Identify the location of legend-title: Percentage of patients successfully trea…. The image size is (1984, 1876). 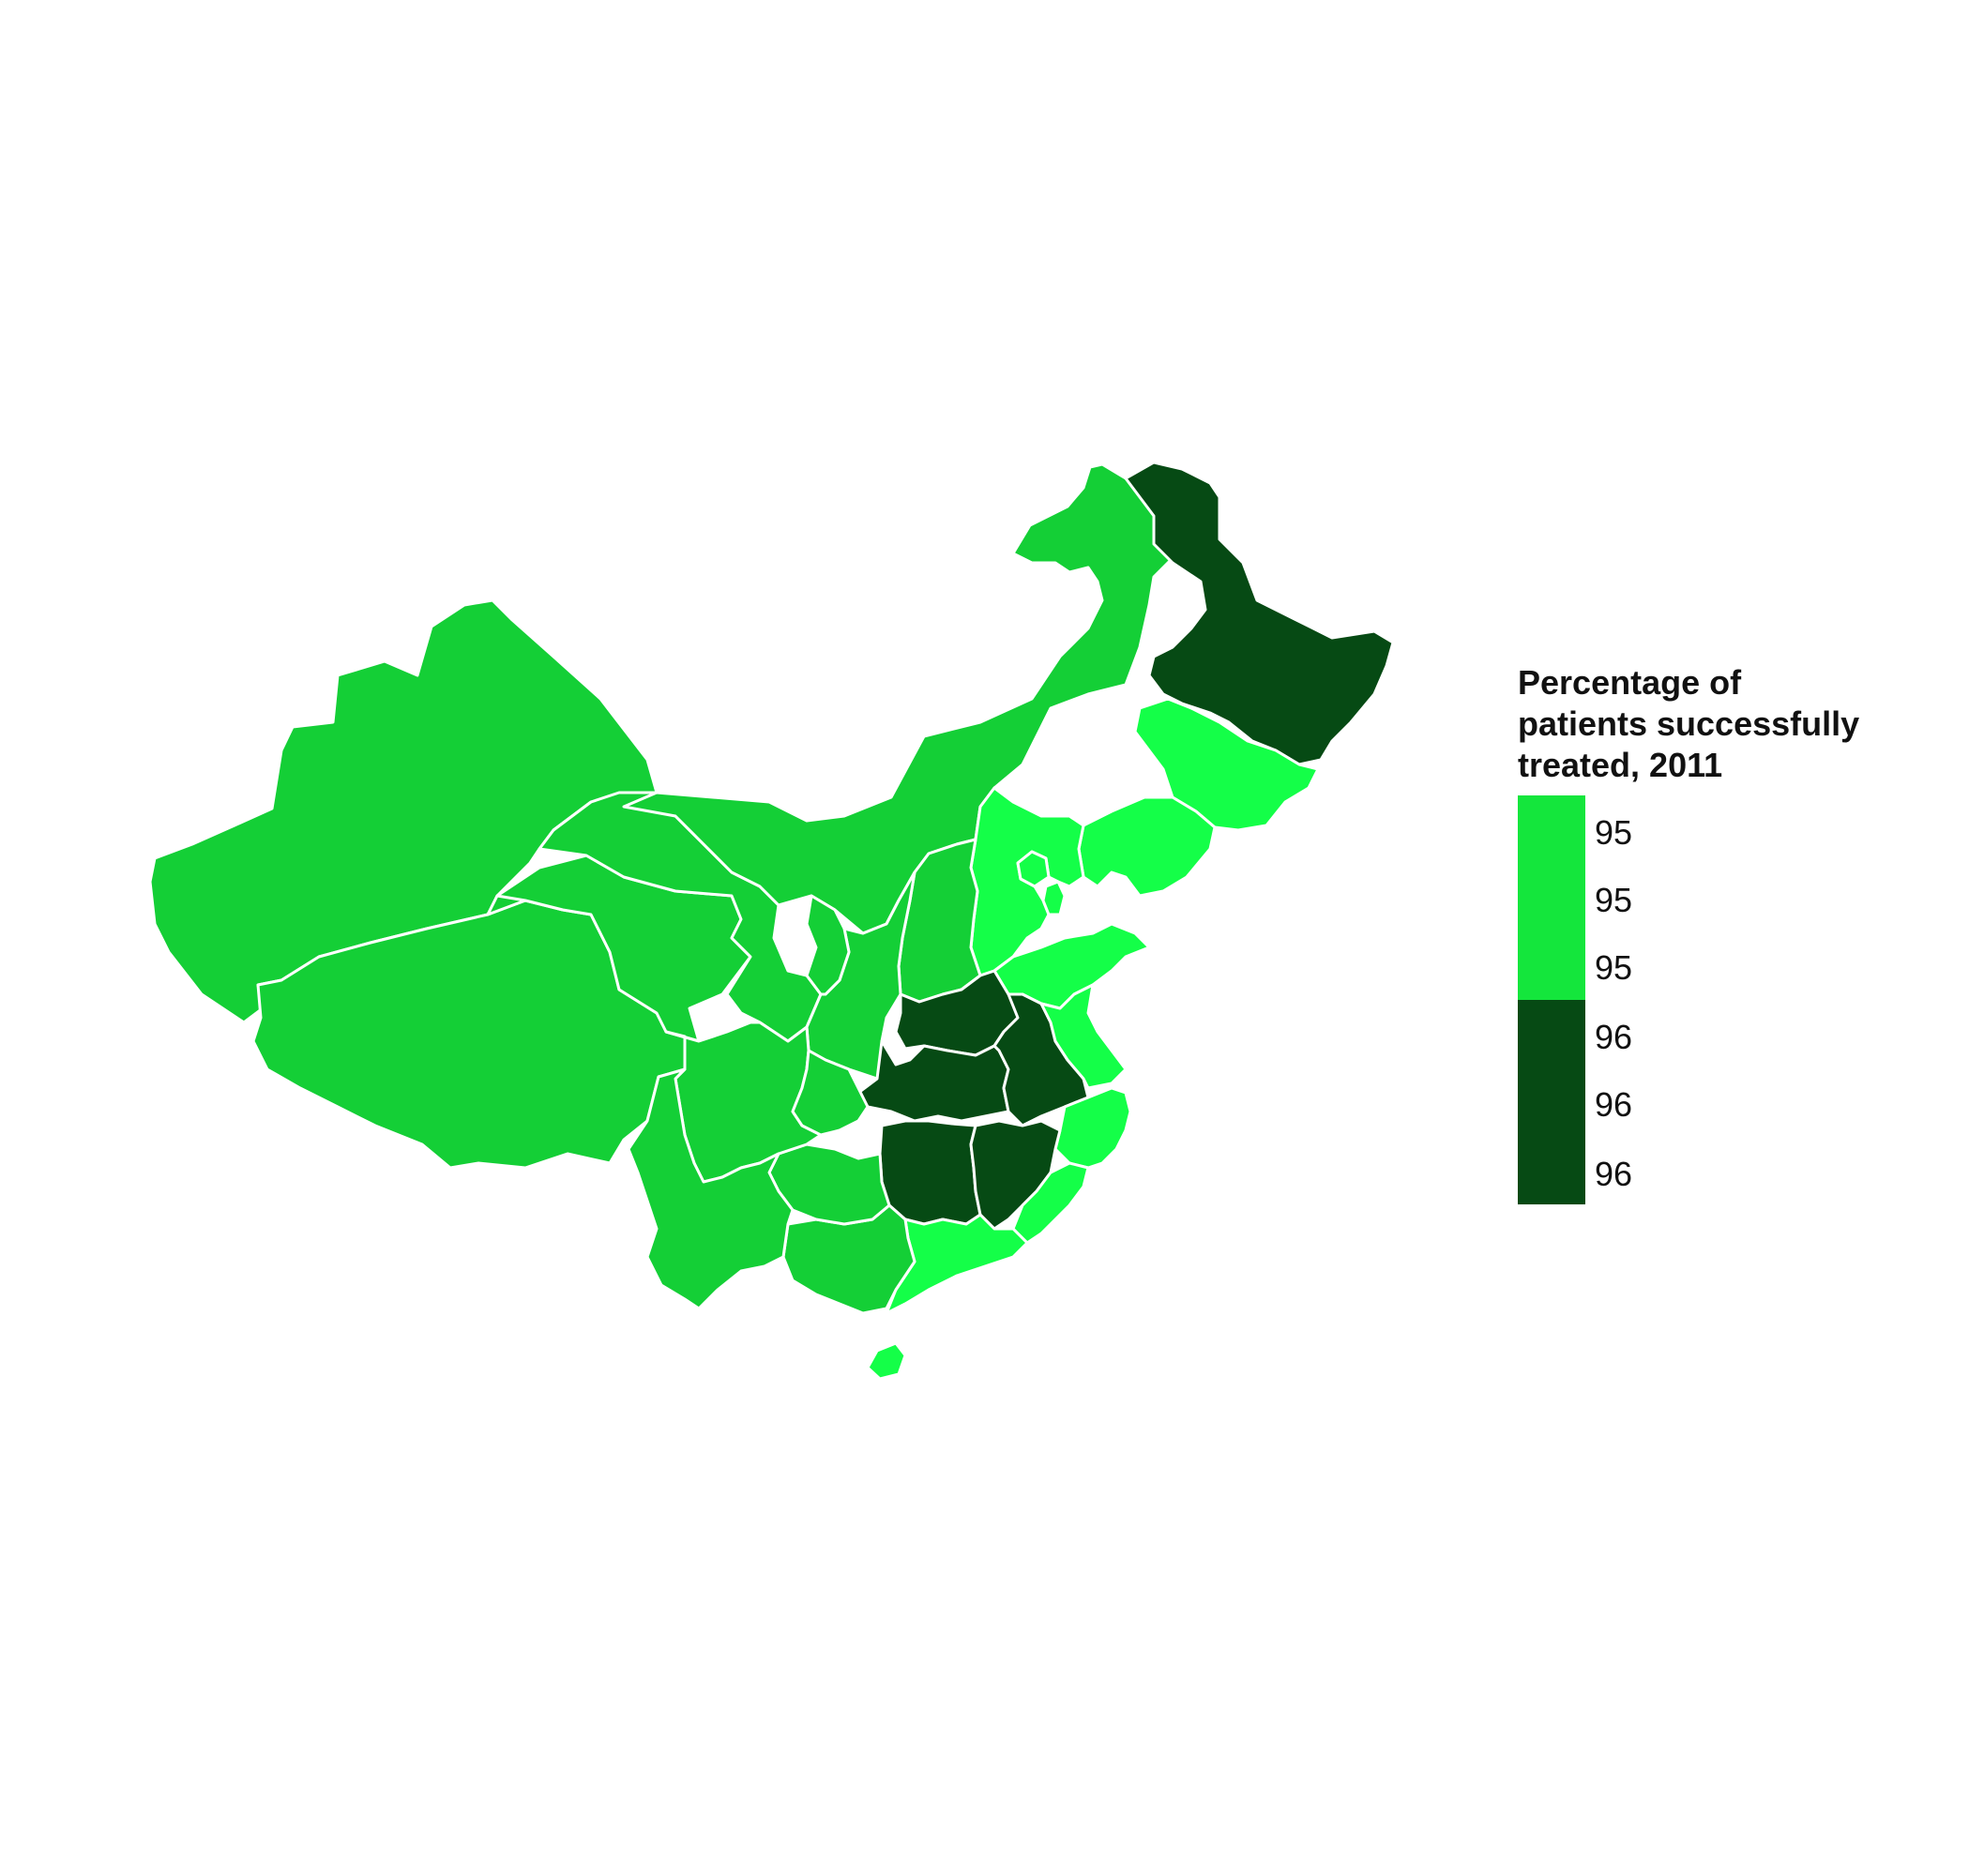
(1715, 724).